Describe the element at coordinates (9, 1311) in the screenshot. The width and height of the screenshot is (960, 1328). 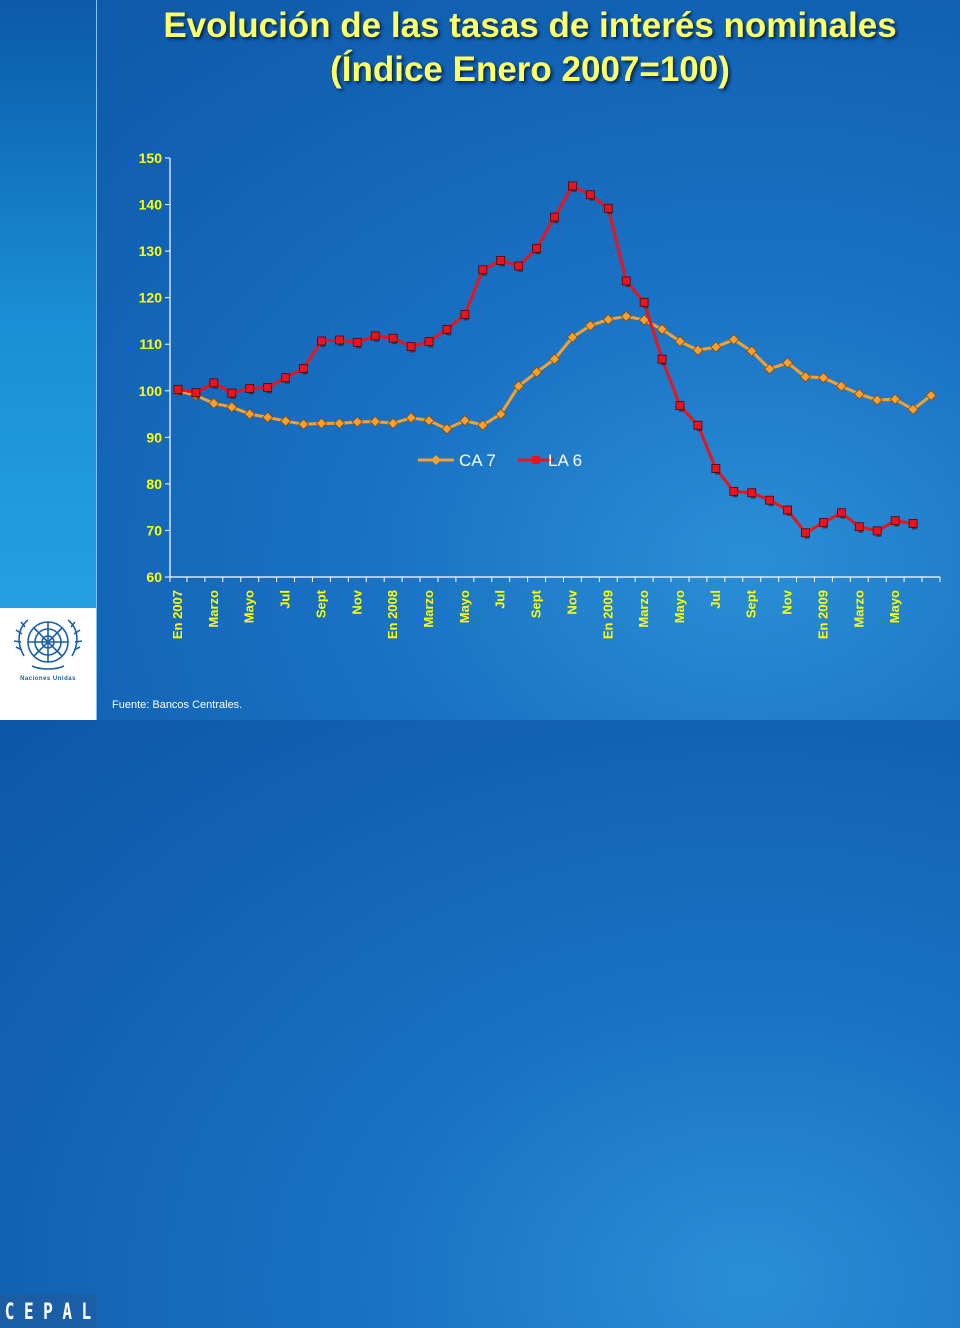
I see `cepal-letter: C` at that location.